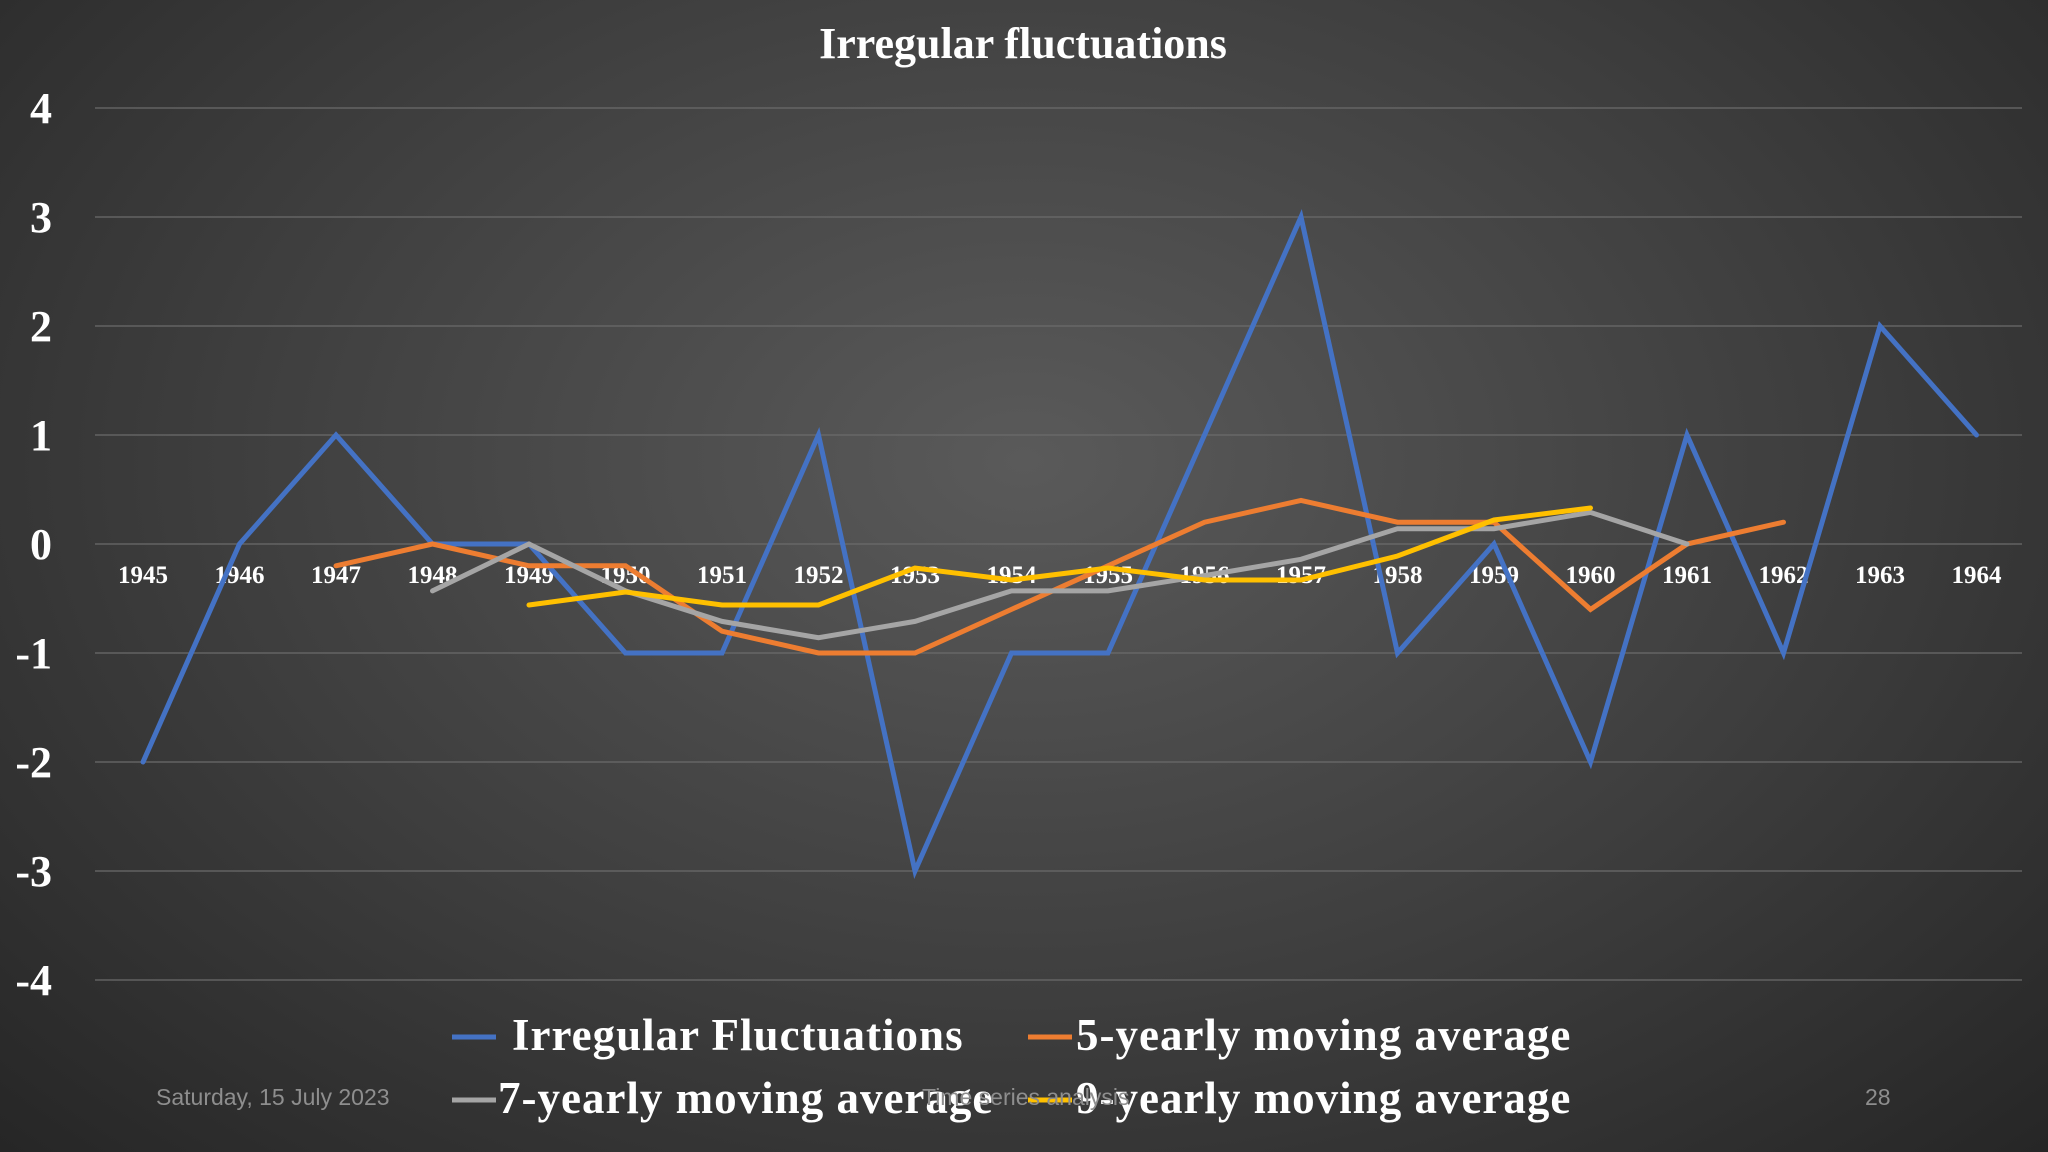  I want to click on y-axis: 4 3 2 1 0 -1 -2 -3 -4, so click(33, 544).